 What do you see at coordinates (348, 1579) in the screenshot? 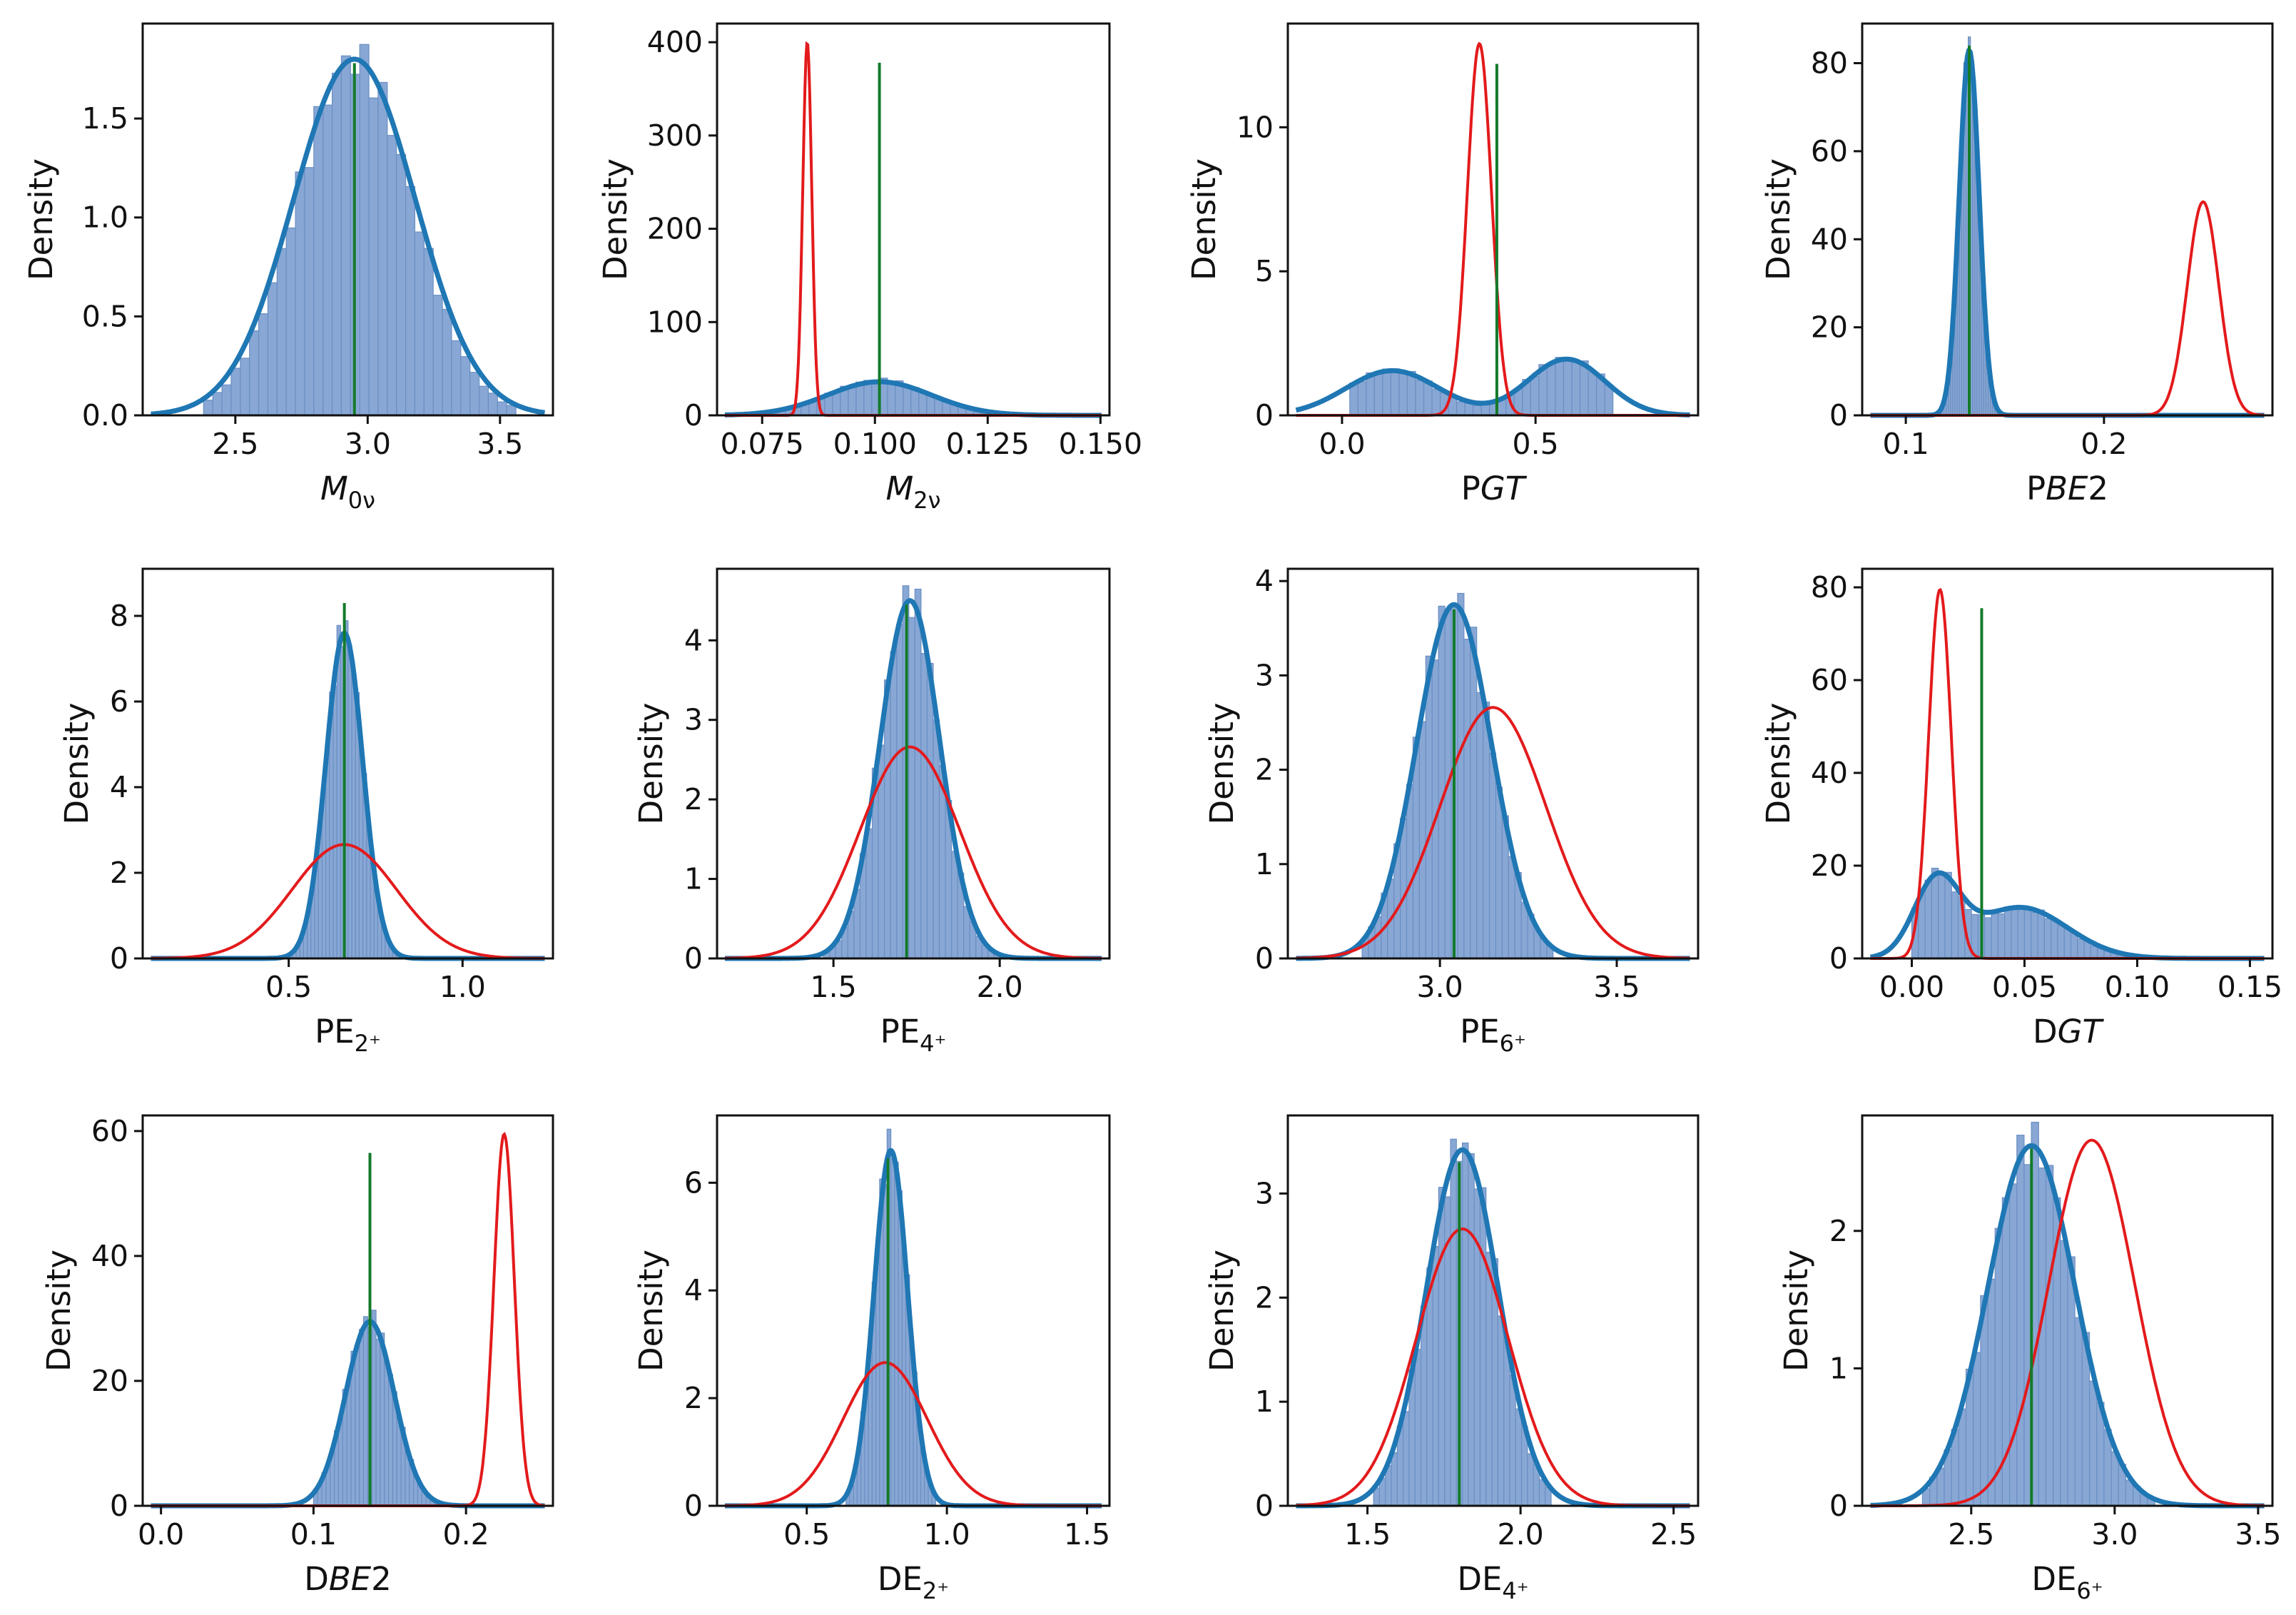
I see `x-axis-title: DBE2` at bounding box center [348, 1579].